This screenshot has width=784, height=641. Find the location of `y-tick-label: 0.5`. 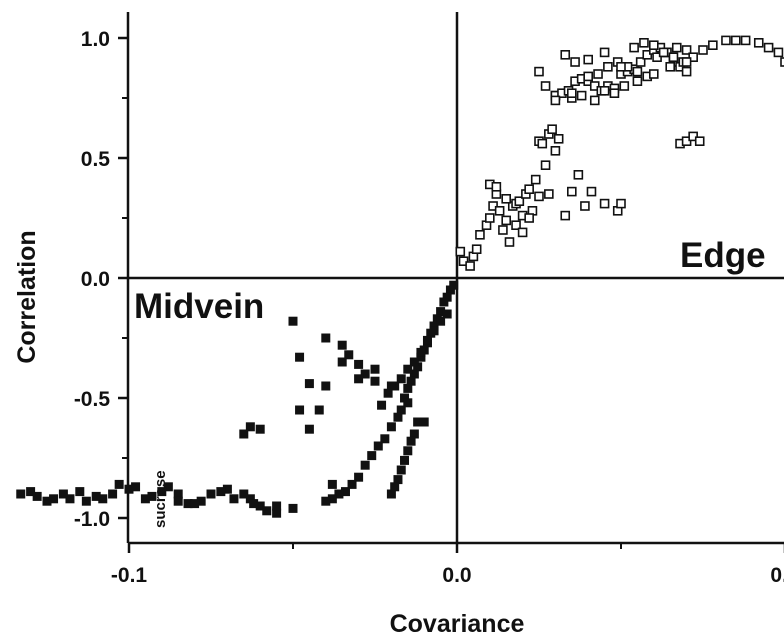

y-tick-label: 0.5 is located at coordinates (96, 159).